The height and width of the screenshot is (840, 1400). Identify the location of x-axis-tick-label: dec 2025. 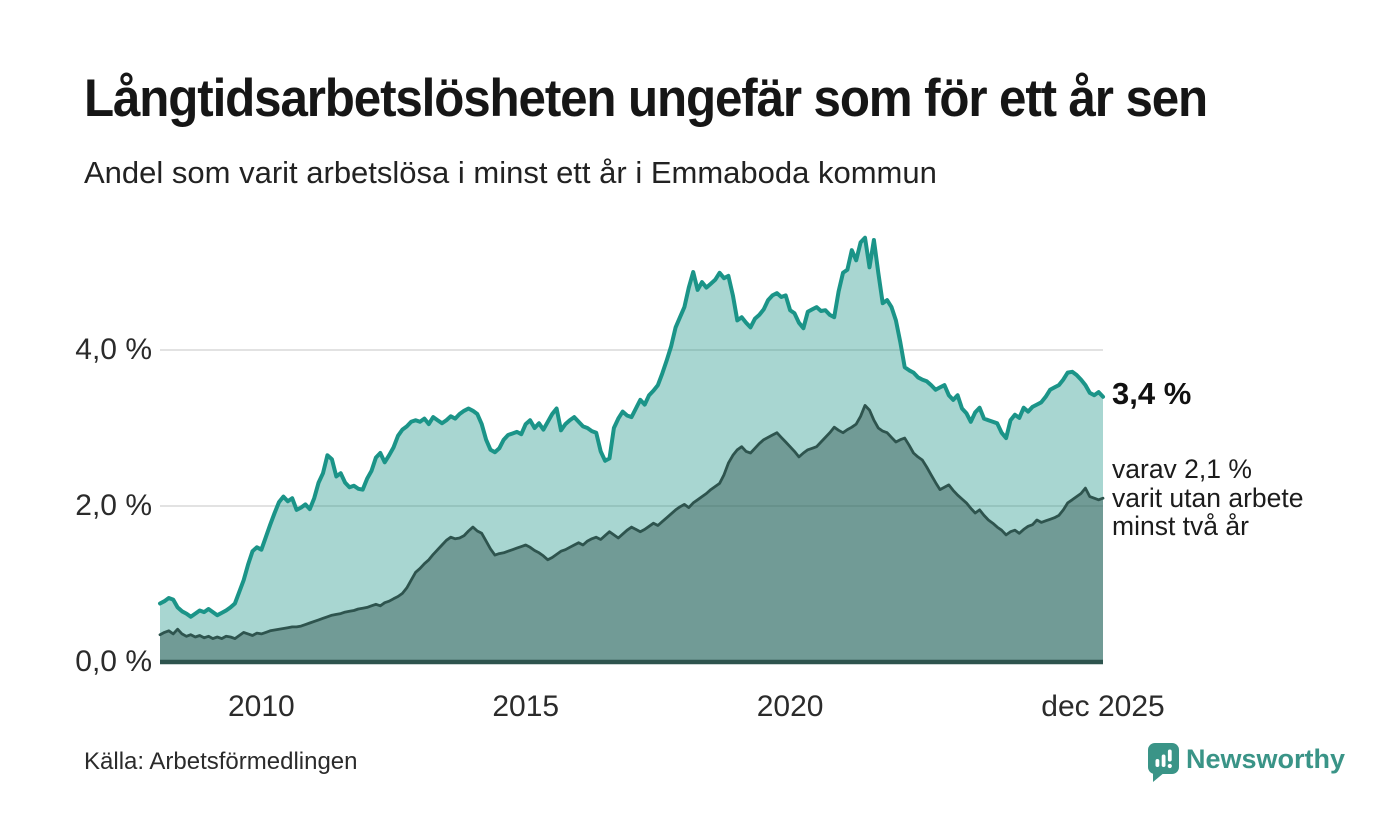
(1103, 706).